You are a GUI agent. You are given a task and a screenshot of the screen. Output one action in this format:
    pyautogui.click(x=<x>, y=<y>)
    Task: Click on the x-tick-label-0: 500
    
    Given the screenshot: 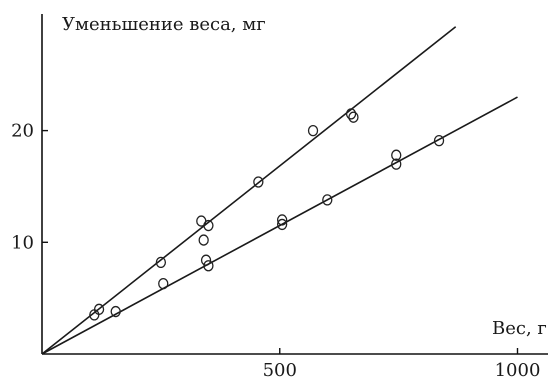 What is the action you would take?
    pyautogui.click(x=280, y=370)
    